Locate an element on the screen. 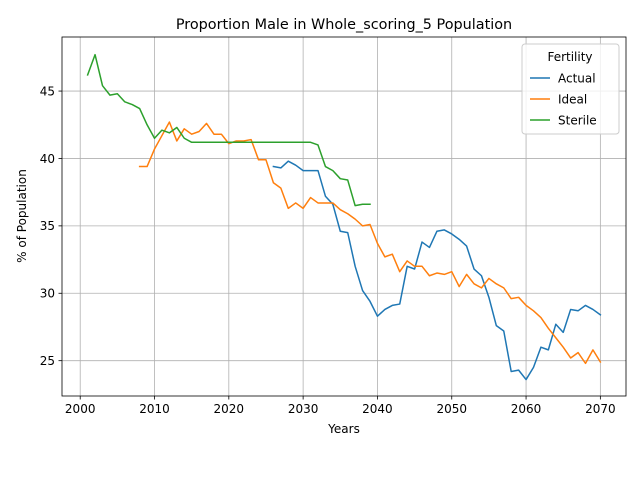 This screenshot has width=640, height=480. x-tick-label: 2000 is located at coordinates (80, 409).